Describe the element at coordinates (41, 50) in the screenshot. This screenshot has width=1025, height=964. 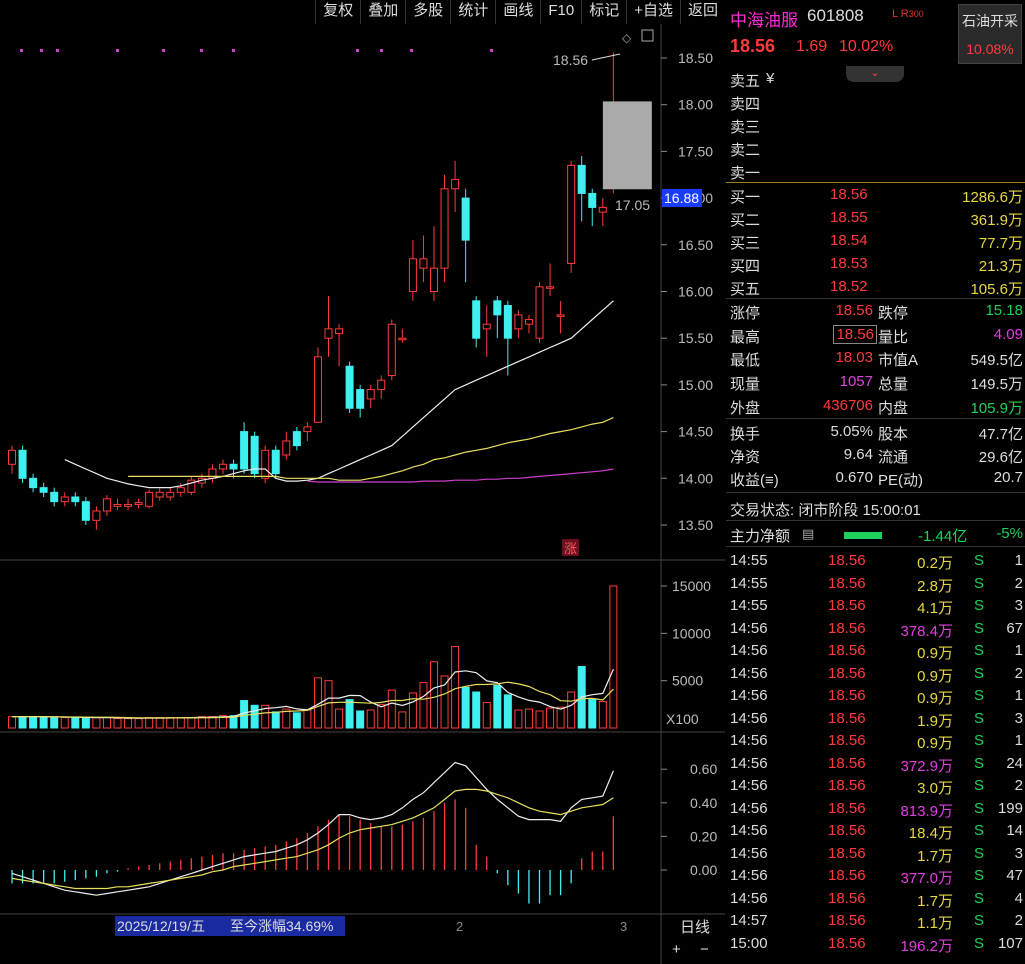
I see `event-dot` at that location.